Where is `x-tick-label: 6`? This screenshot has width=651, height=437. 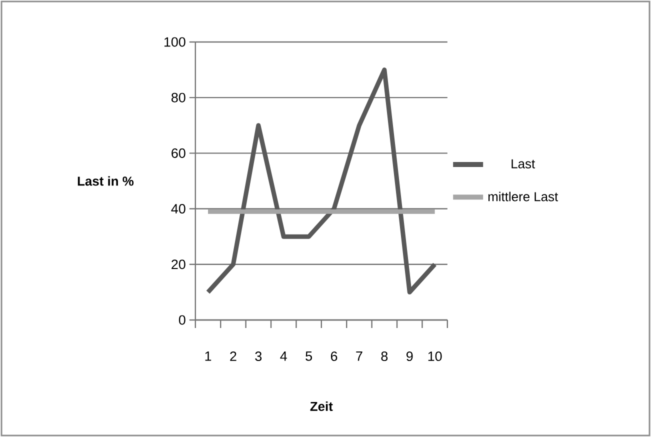 x-tick-label: 6 is located at coordinates (334, 357).